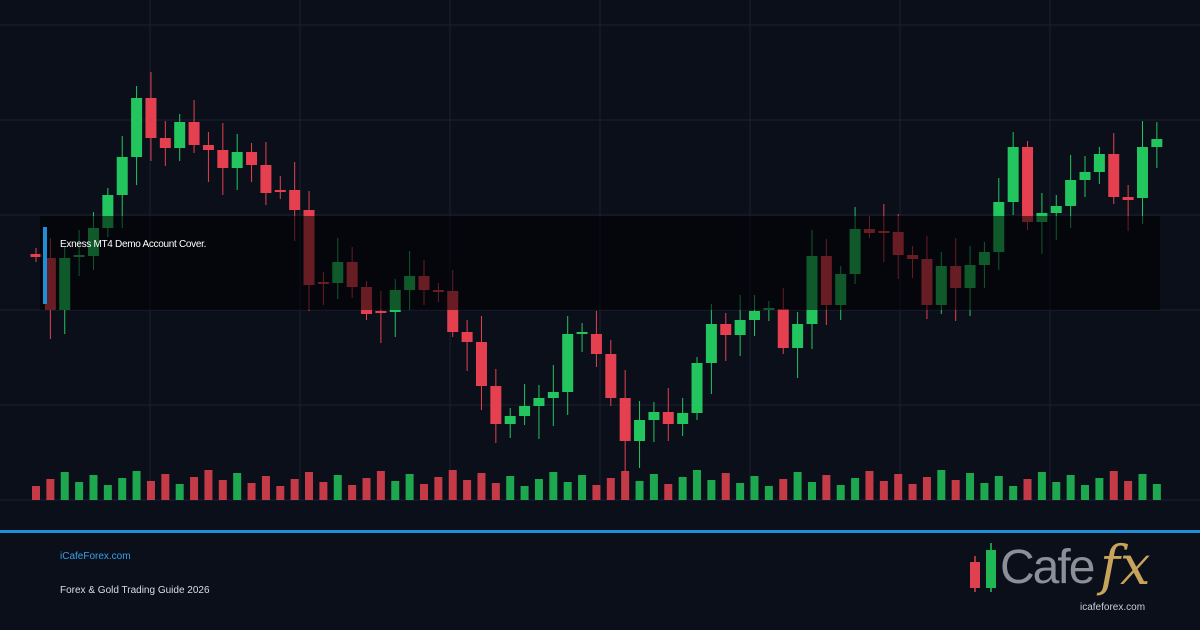 The width and height of the screenshot is (1200, 630). I want to click on caption: Exness MT4 Demo Account Cover., so click(133, 244).